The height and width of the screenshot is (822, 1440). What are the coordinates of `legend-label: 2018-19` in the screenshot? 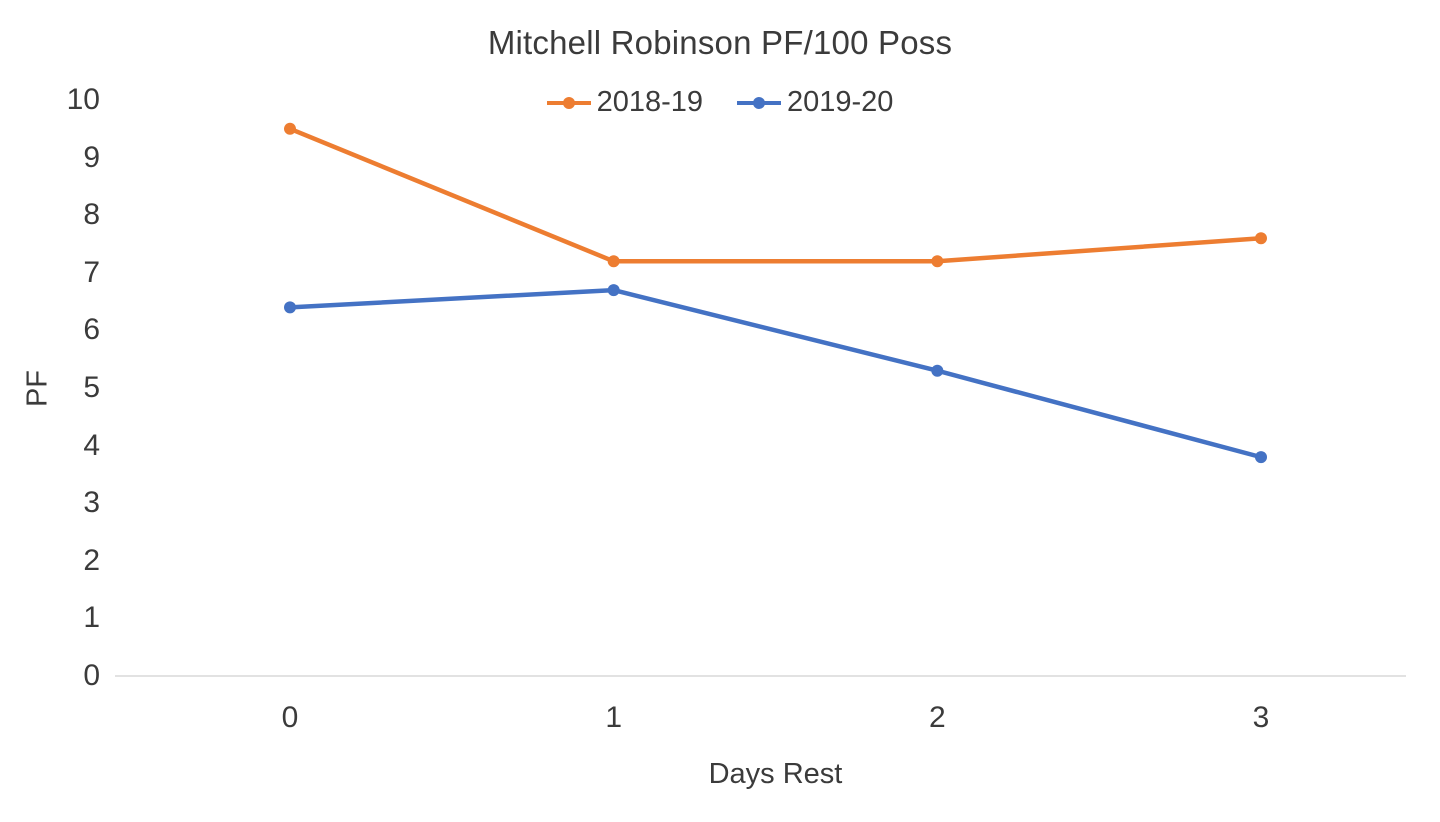 It's located at (649, 102).